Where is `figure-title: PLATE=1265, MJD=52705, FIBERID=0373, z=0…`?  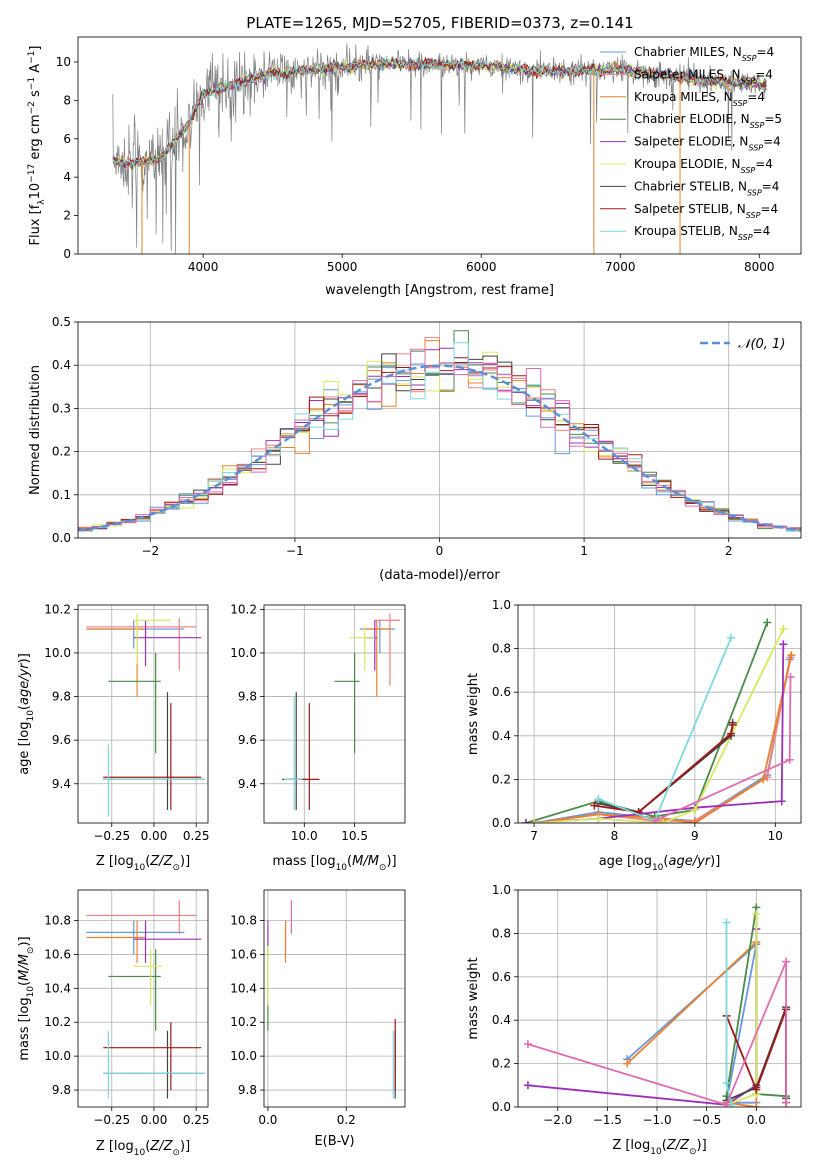
figure-title: PLATE=1265, MJD=52705, FIBERID=0373, z=0… is located at coordinates (439, 23).